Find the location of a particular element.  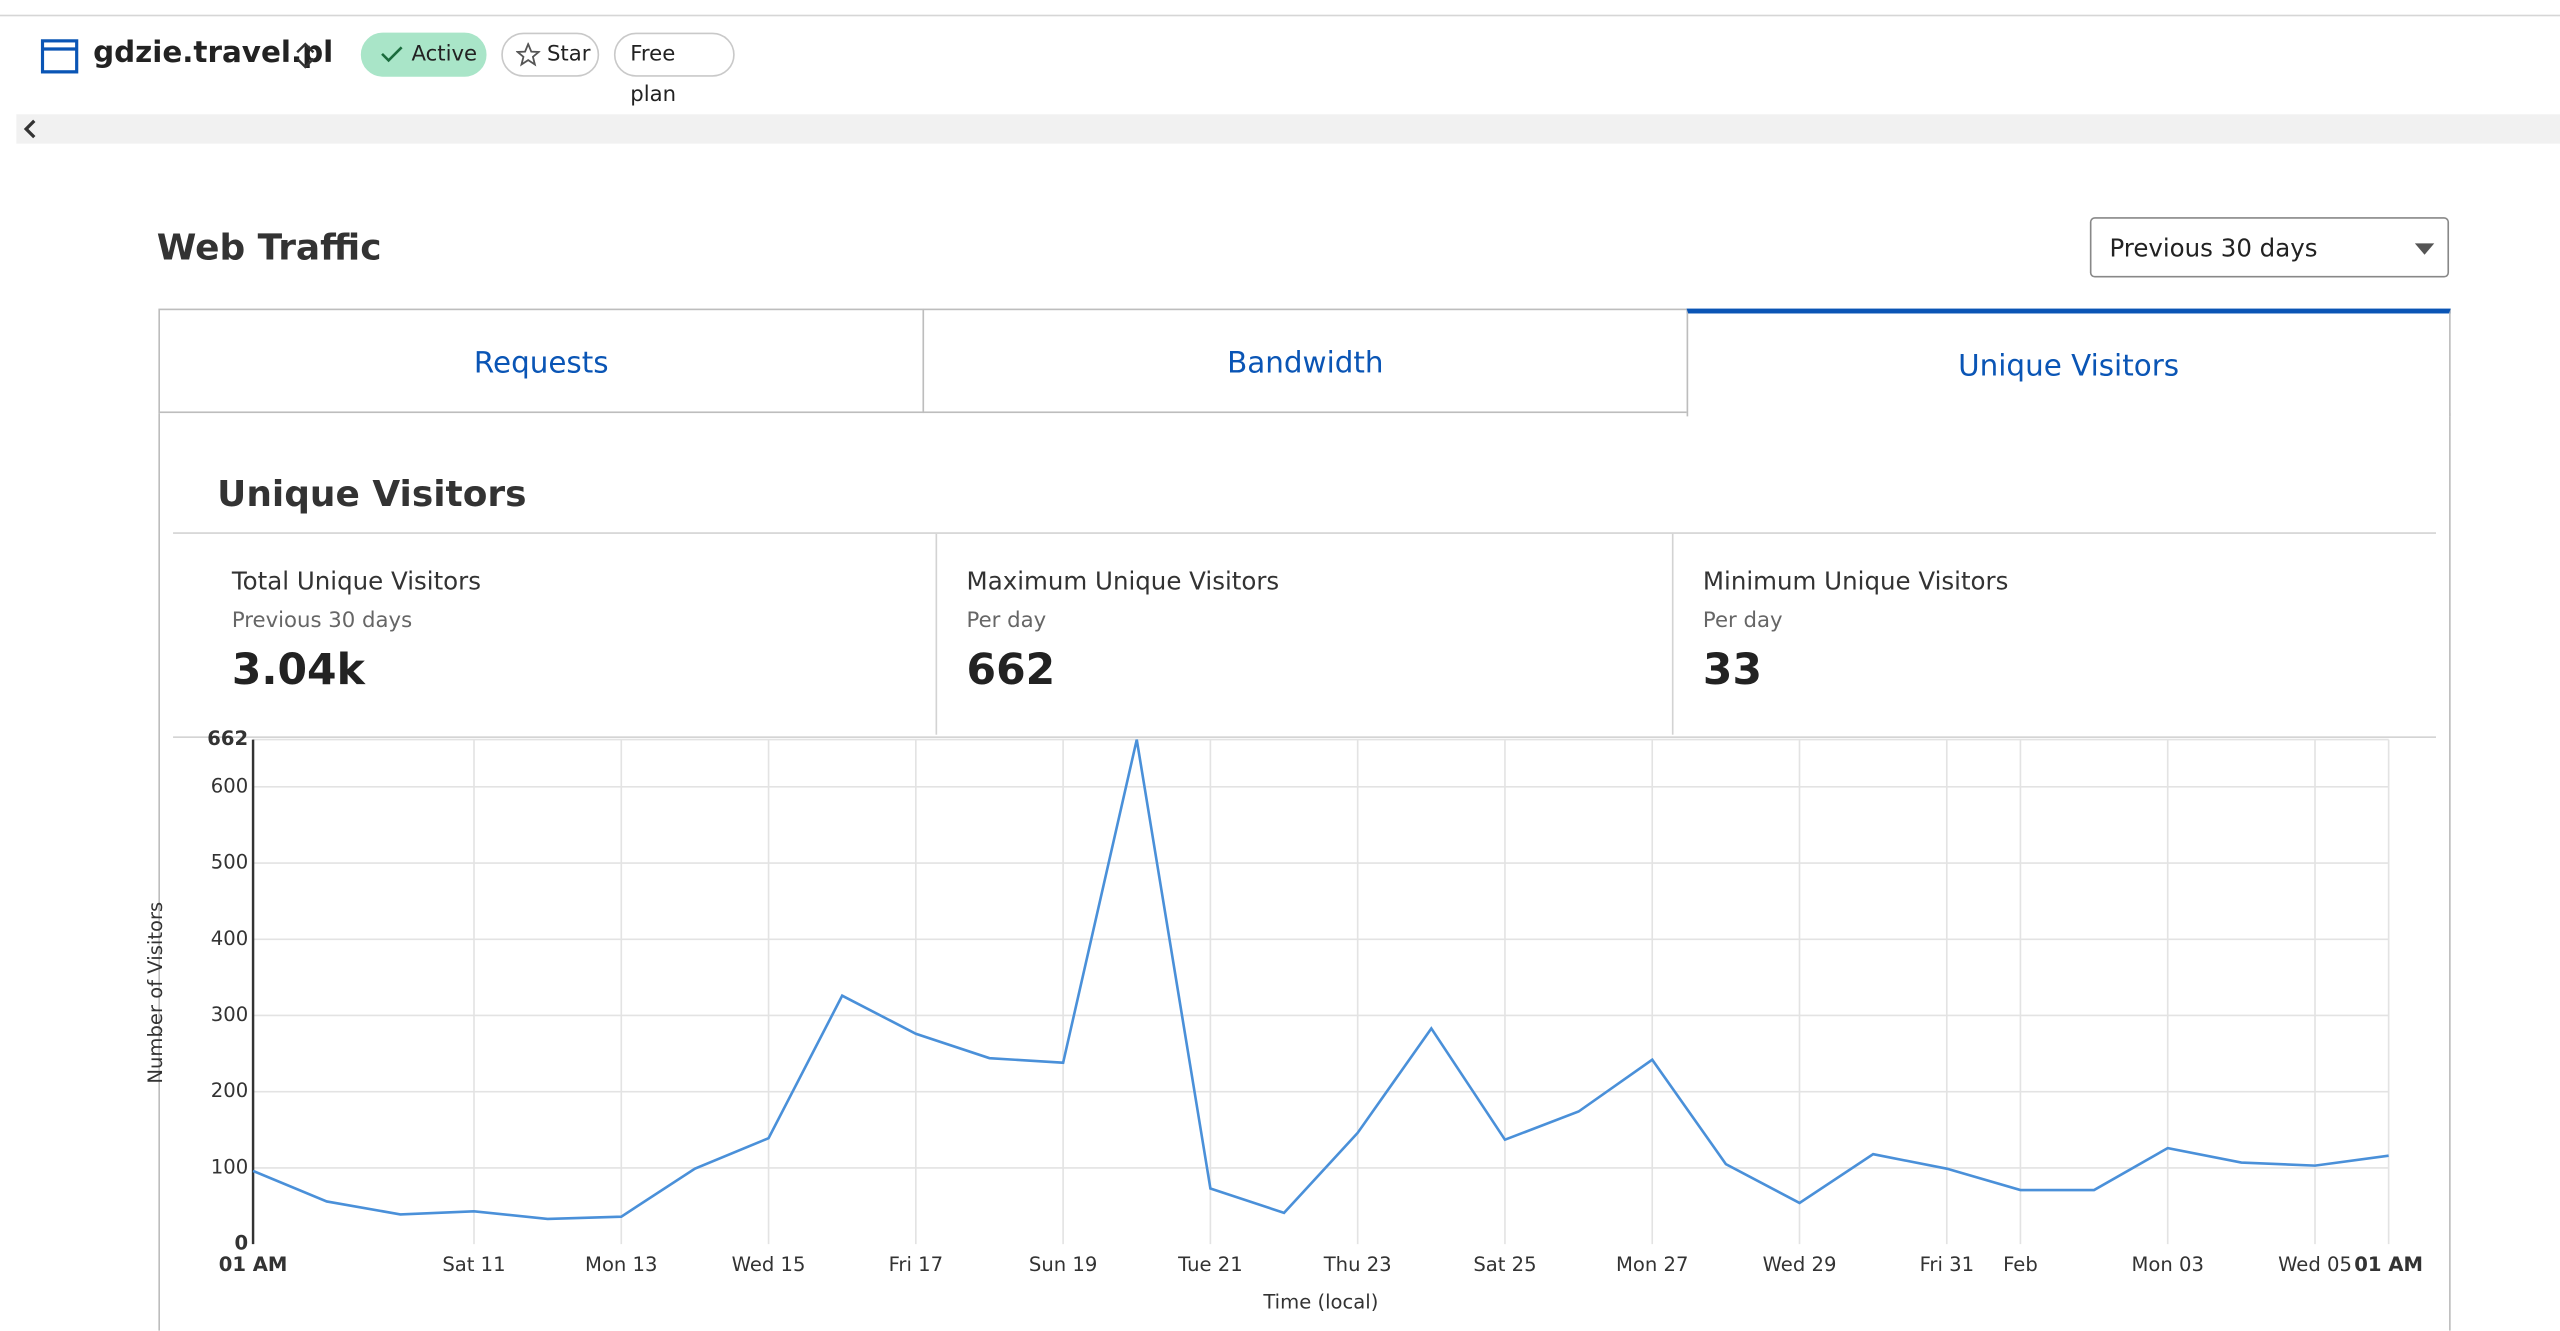

x-tick-label: Sat 25 is located at coordinates (1504, 1264).